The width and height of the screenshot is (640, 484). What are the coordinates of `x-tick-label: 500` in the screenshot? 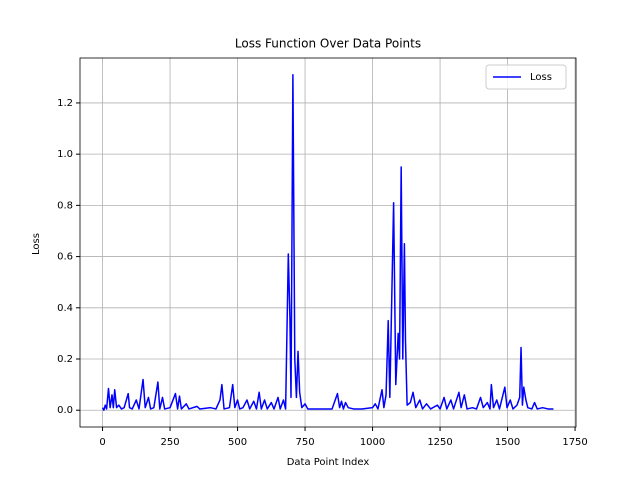 It's located at (237, 442).